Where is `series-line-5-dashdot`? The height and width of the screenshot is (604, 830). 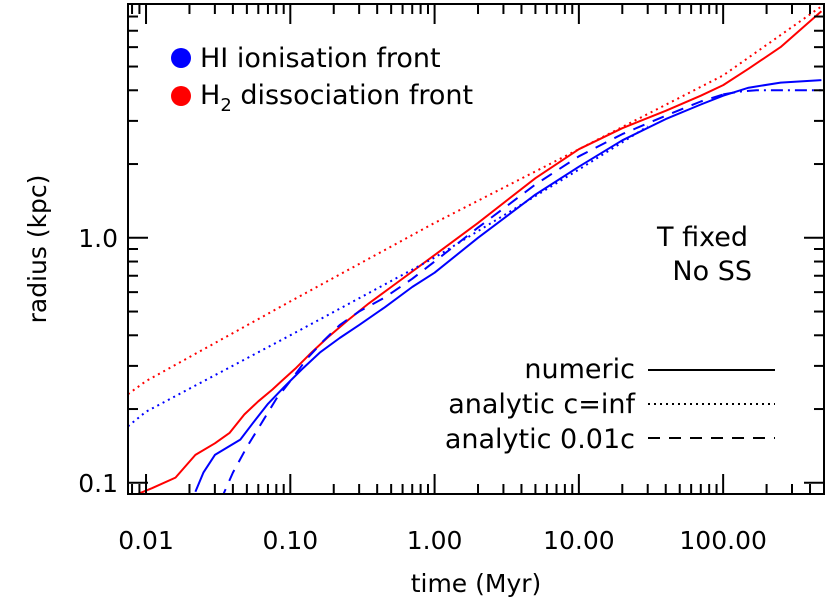
series-line-5-dashdot is located at coordinates (772, 92).